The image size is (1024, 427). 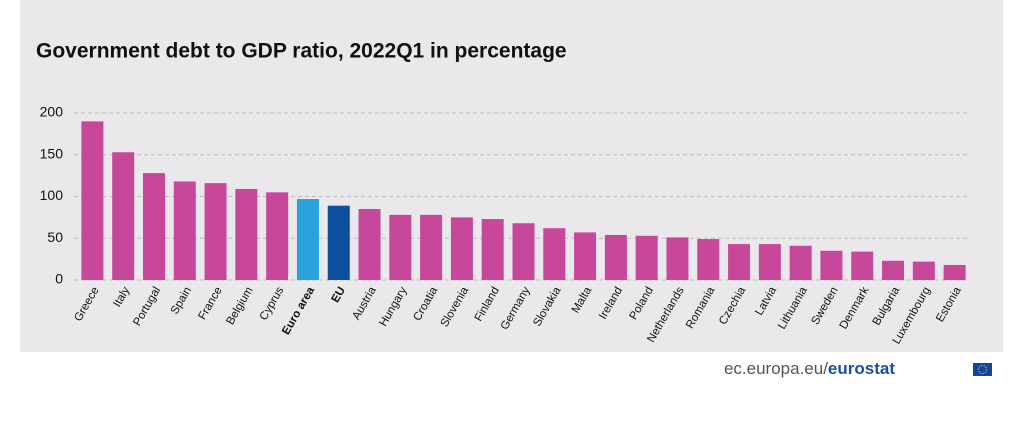 I want to click on eu-flag, so click(x=982, y=369).